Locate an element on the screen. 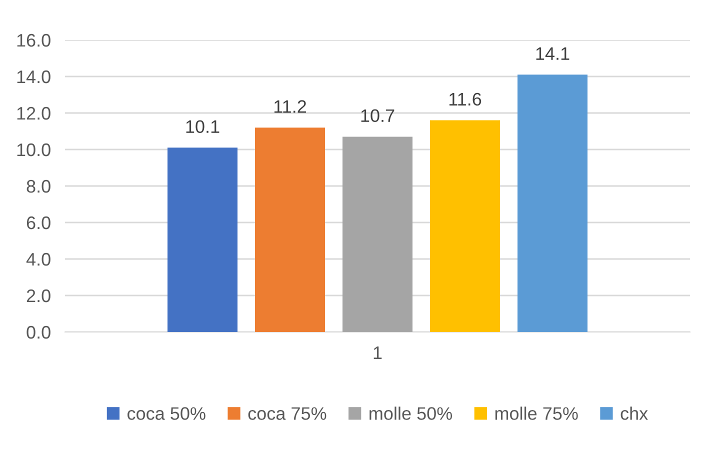  legend-label: molle 75% is located at coordinates (536, 413).